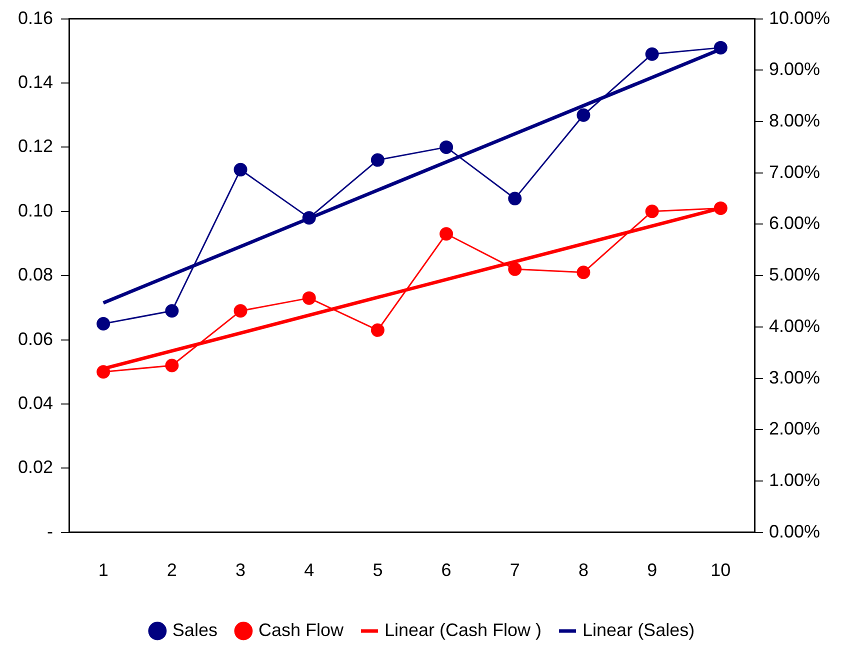 This screenshot has height=650, width=846. What do you see at coordinates (309, 570) in the screenshot?
I see `x-tick-label: 4` at bounding box center [309, 570].